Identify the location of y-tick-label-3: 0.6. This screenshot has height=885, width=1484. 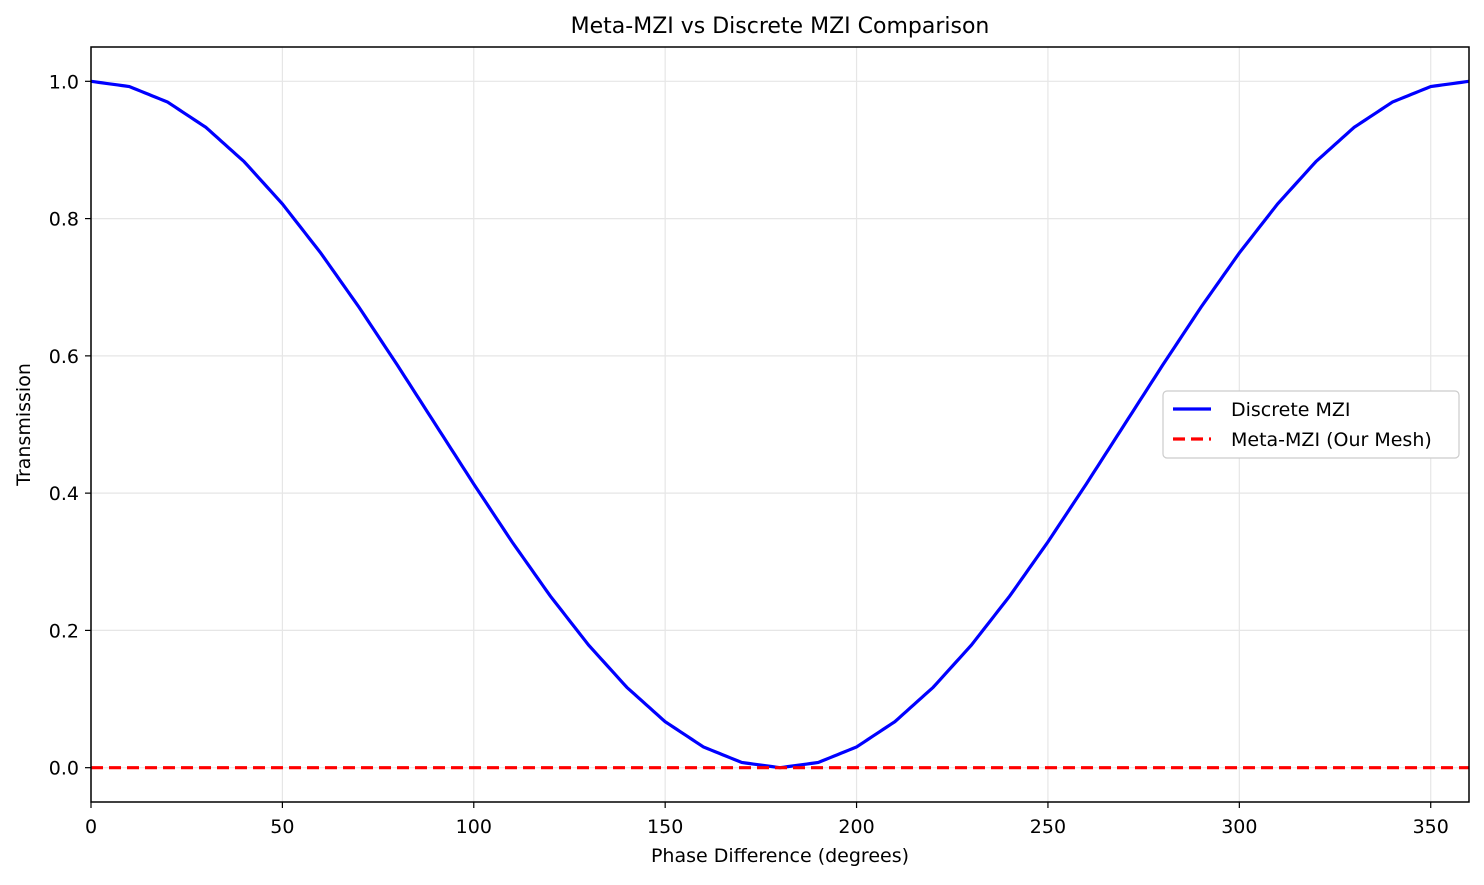
(64, 357).